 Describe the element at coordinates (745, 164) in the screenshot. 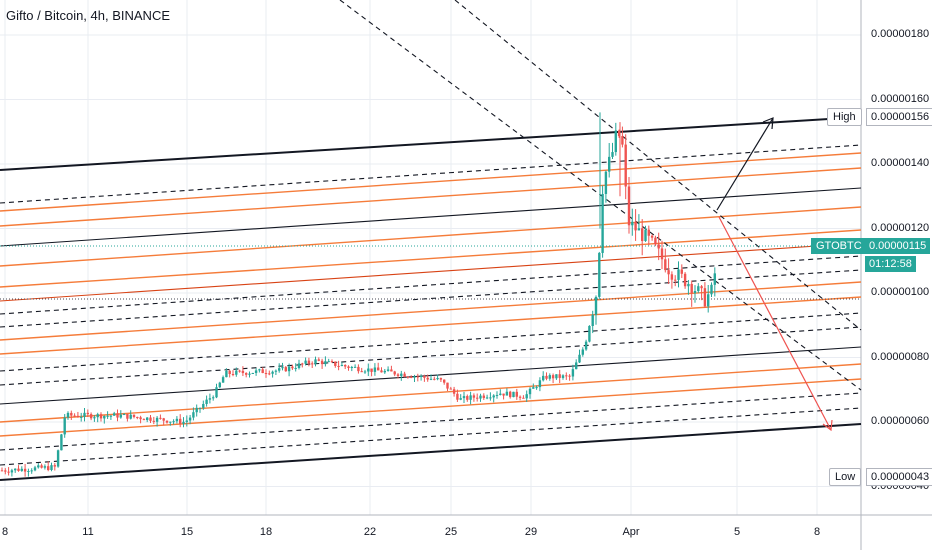

I see `projection-arrow` at that location.